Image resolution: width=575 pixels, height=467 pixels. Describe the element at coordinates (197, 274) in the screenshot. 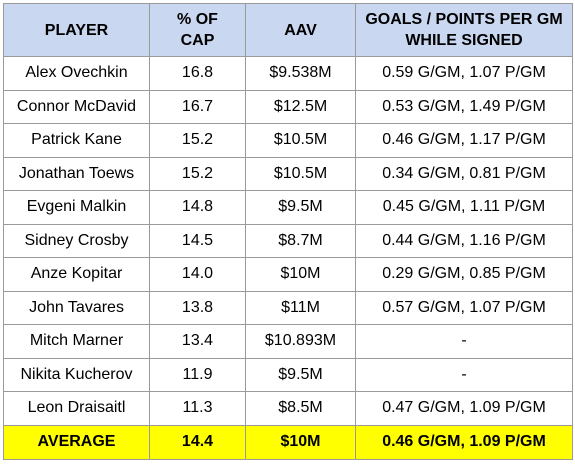

I see `cell-cap-percent: 14.0` at that location.